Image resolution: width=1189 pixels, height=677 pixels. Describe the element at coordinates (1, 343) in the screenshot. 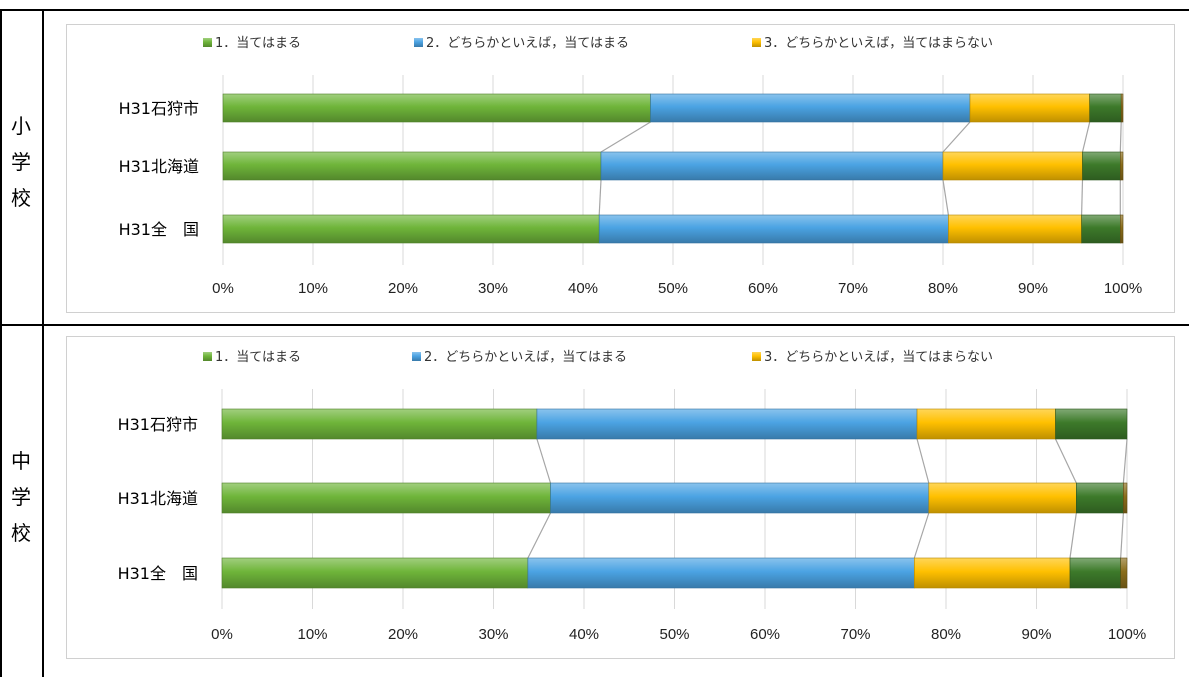

I see `frame-left-border` at that location.